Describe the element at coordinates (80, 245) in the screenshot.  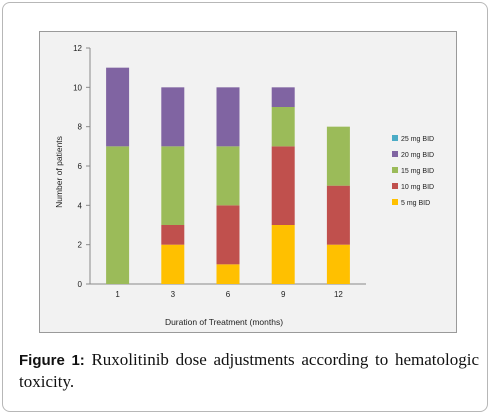
I see `y-tick-label: 2` at that location.